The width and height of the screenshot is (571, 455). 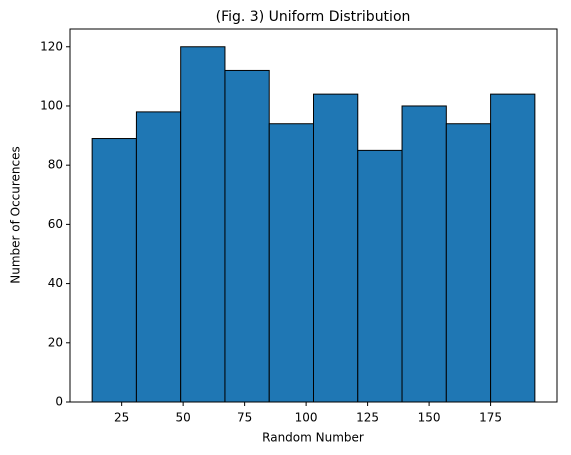 I want to click on chart-title: (Fig. 3) Uniform Distribution, so click(x=313, y=17).